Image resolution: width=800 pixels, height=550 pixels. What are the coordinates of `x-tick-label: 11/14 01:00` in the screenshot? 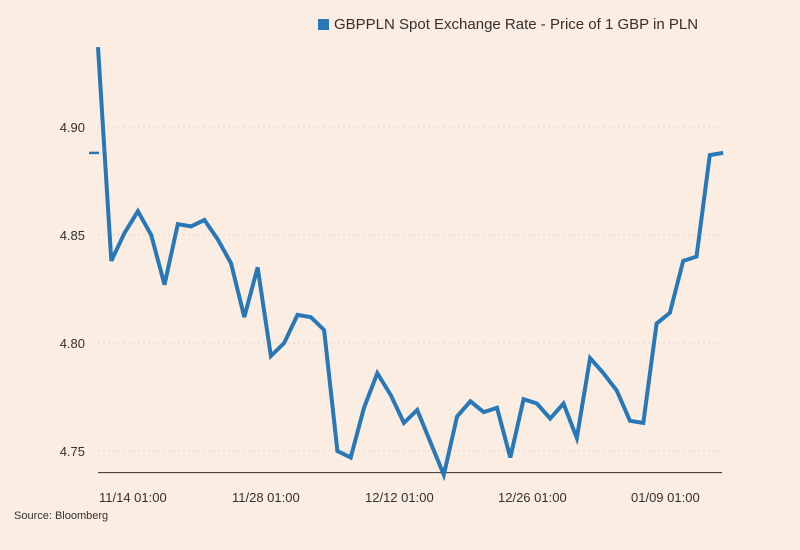 It's located at (133, 497).